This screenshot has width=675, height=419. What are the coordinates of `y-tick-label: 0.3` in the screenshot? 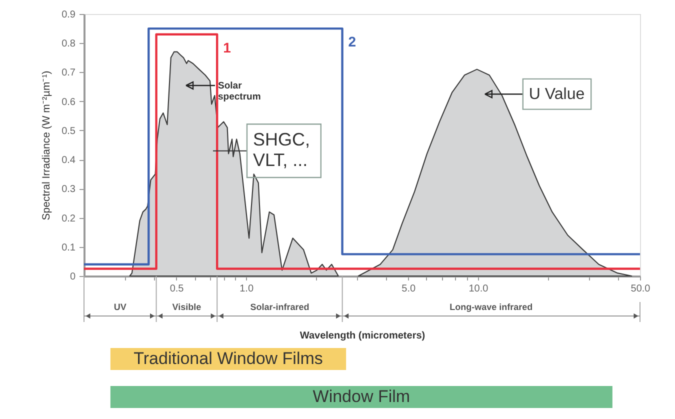 It's located at (69, 190).